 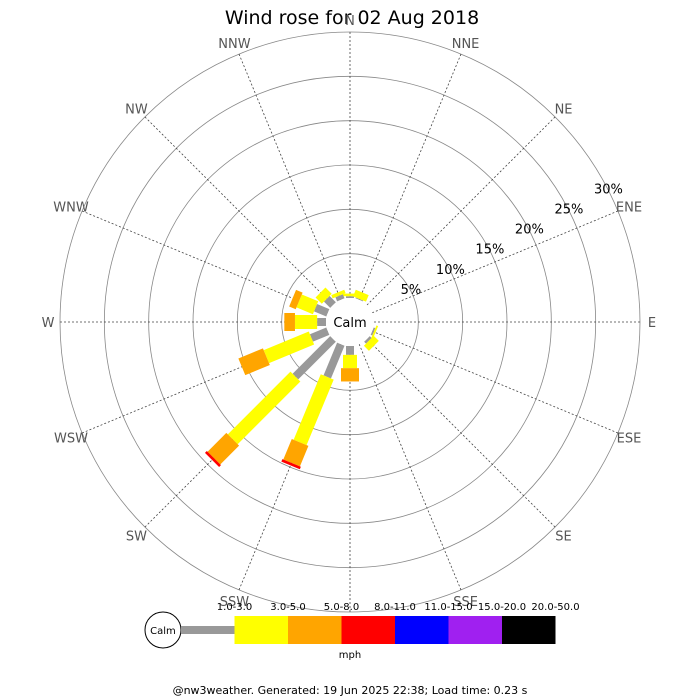 I want to click on radial-tick-25: 25%, so click(x=568, y=209).